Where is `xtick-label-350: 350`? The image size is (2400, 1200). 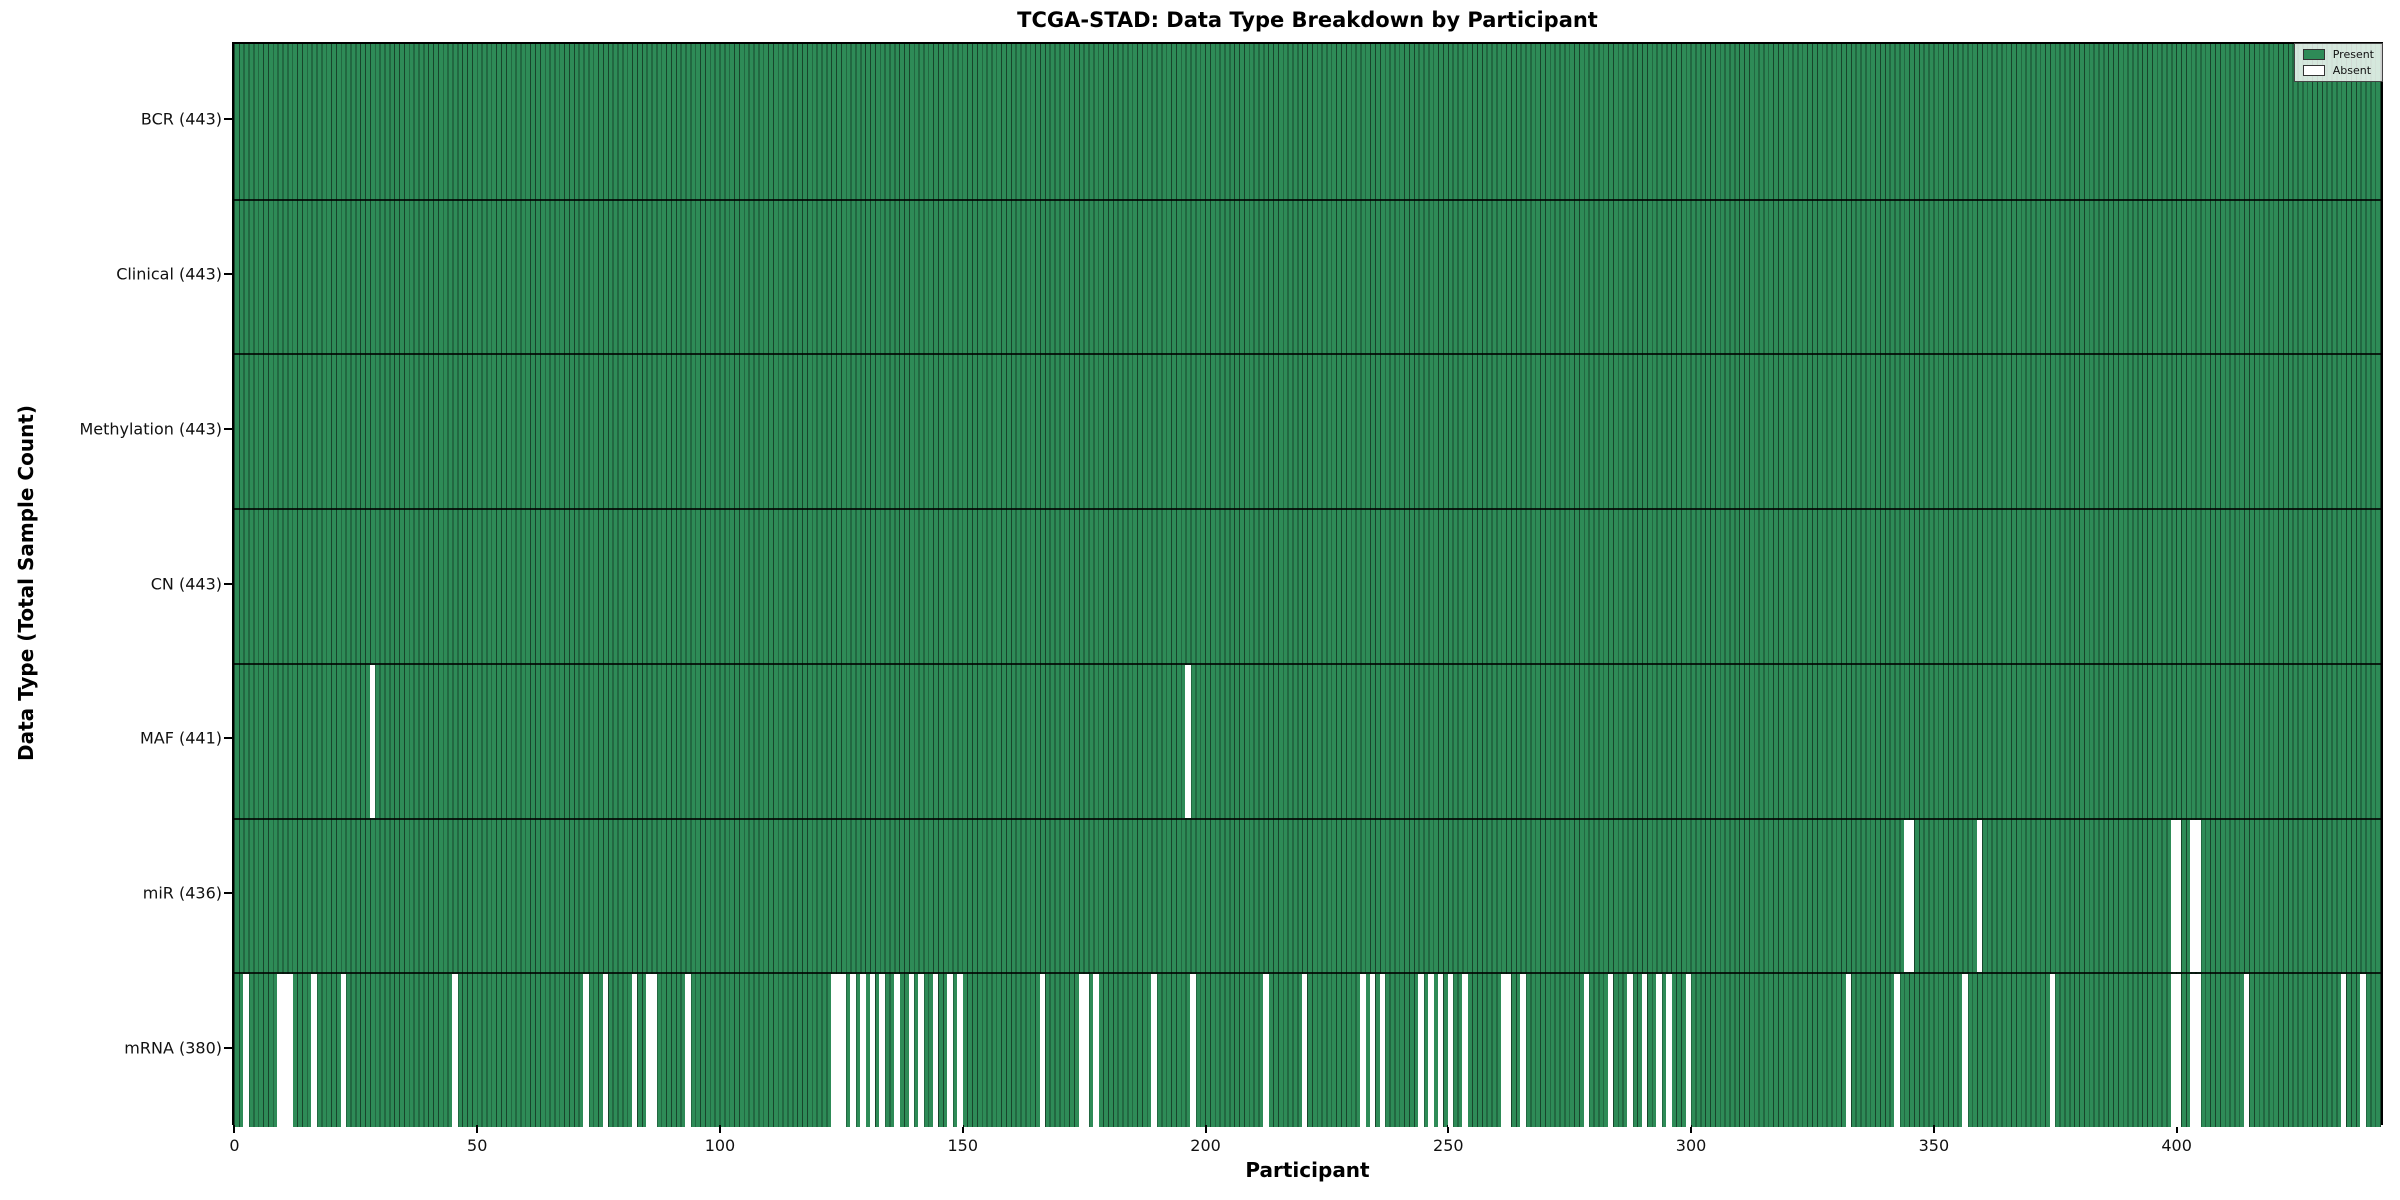
xtick-label-350: 350 is located at coordinates (1934, 1145).